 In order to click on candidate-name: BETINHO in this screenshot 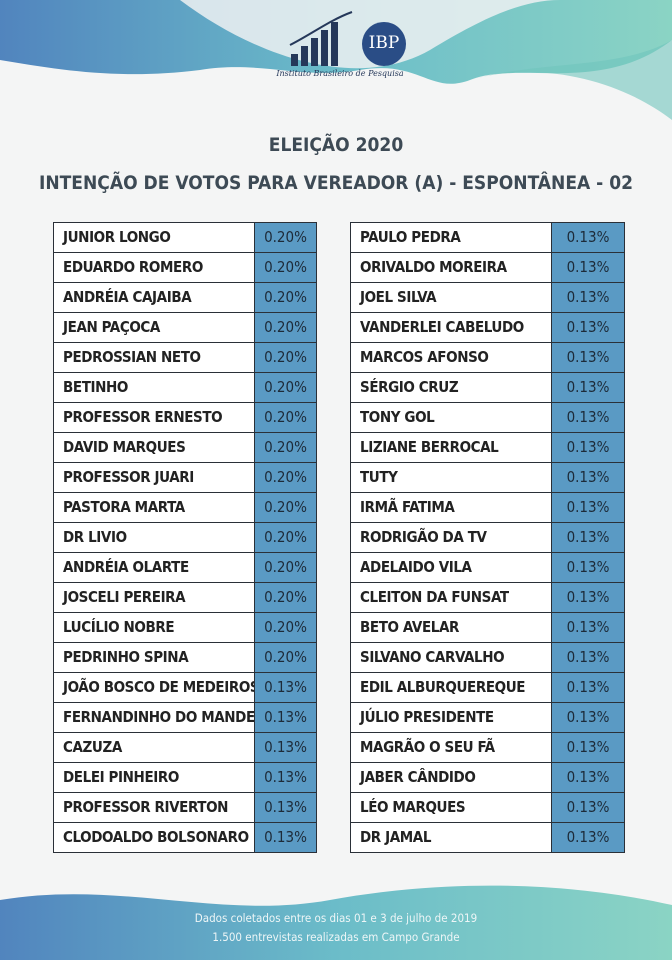, I will do `click(154, 387)`.